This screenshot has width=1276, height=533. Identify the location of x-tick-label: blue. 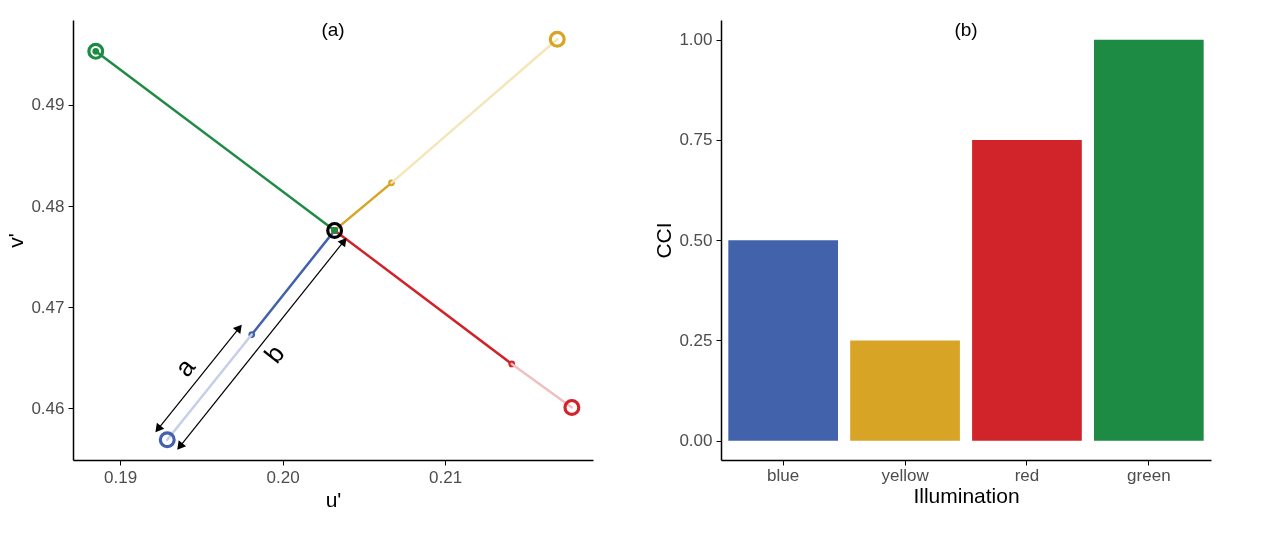
(783, 475).